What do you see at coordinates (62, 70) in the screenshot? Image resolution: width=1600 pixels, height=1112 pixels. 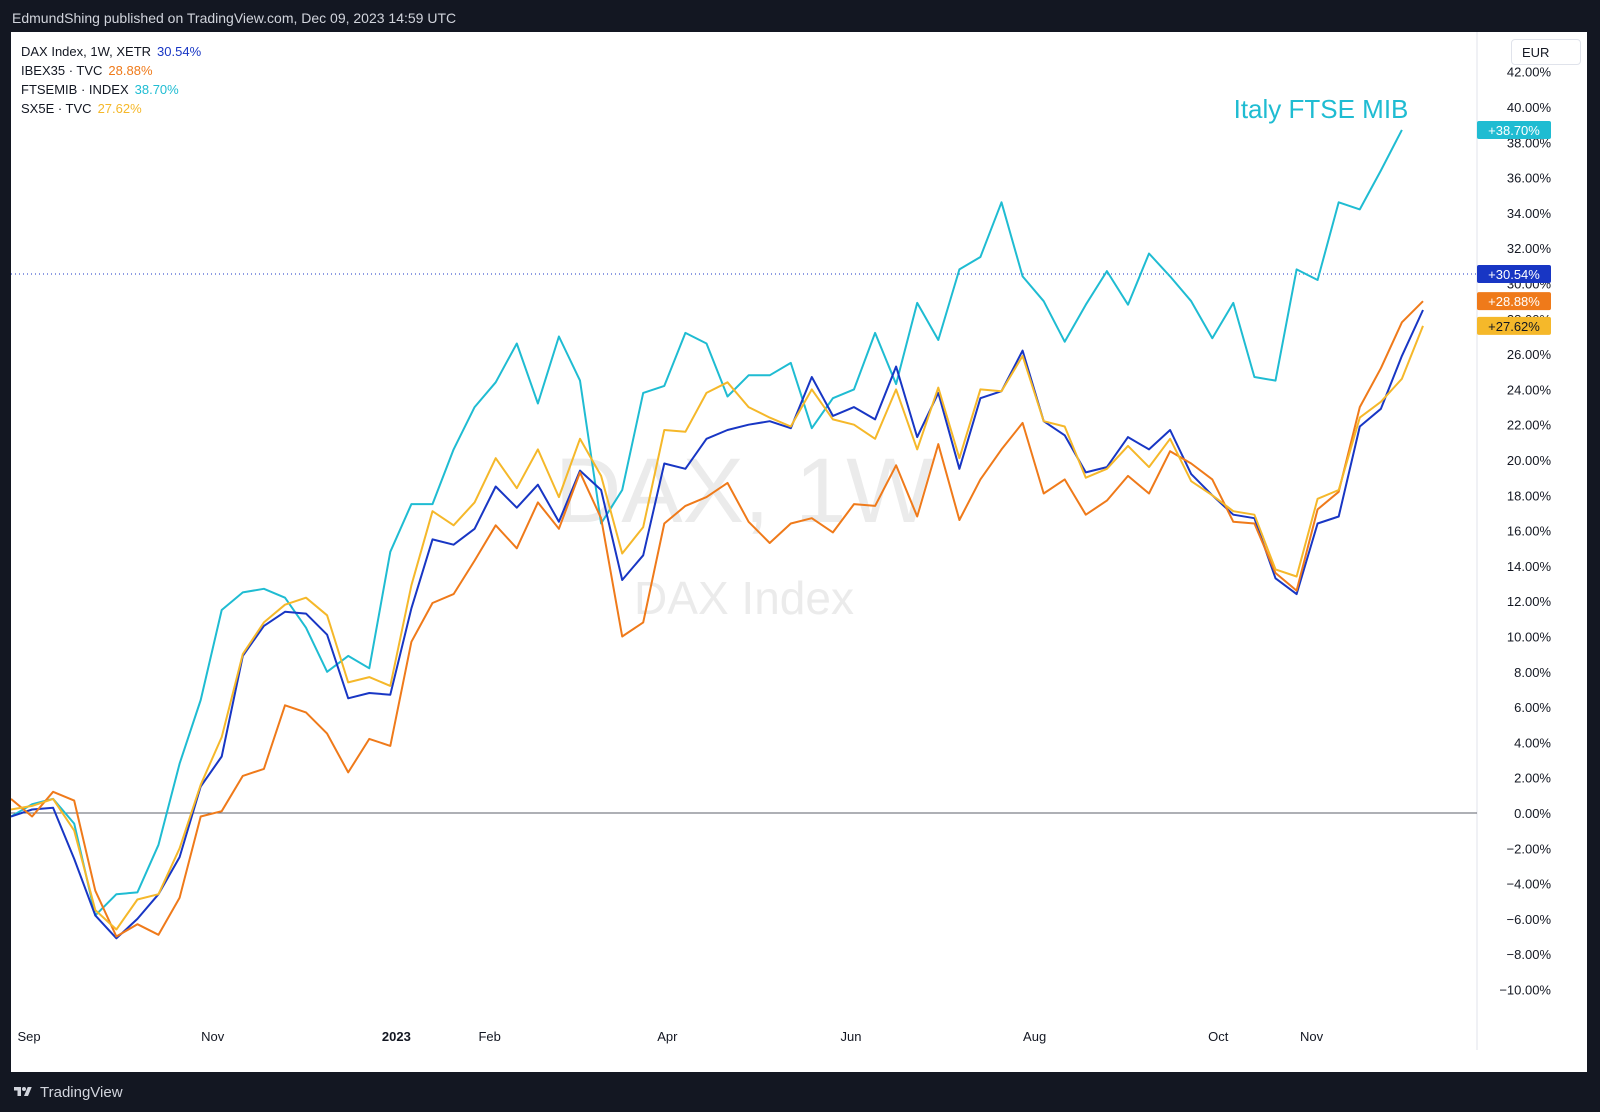 I see `legend-label: IBEX35 · TVC` at bounding box center [62, 70].